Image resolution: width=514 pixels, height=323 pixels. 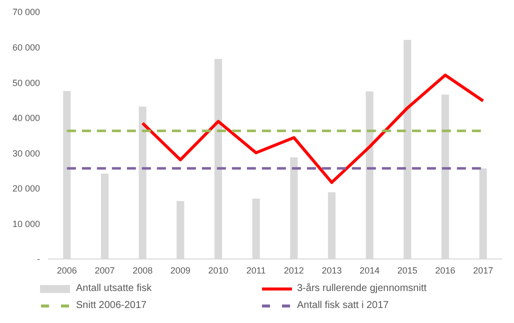 What do you see at coordinates (142, 270) in the screenshot?
I see `x-tick-label: 2008` at bounding box center [142, 270].